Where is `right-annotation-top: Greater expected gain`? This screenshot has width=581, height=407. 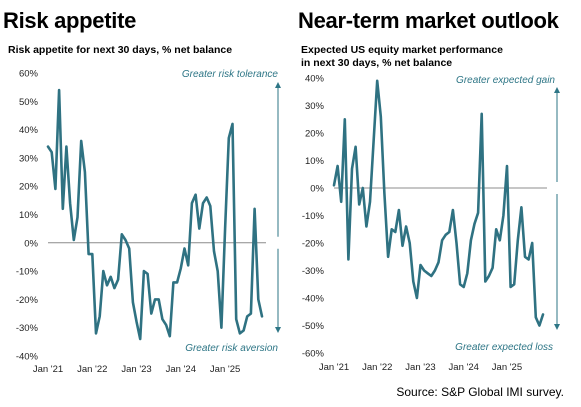 right-annotation-top: Greater expected gain is located at coordinates (505, 80).